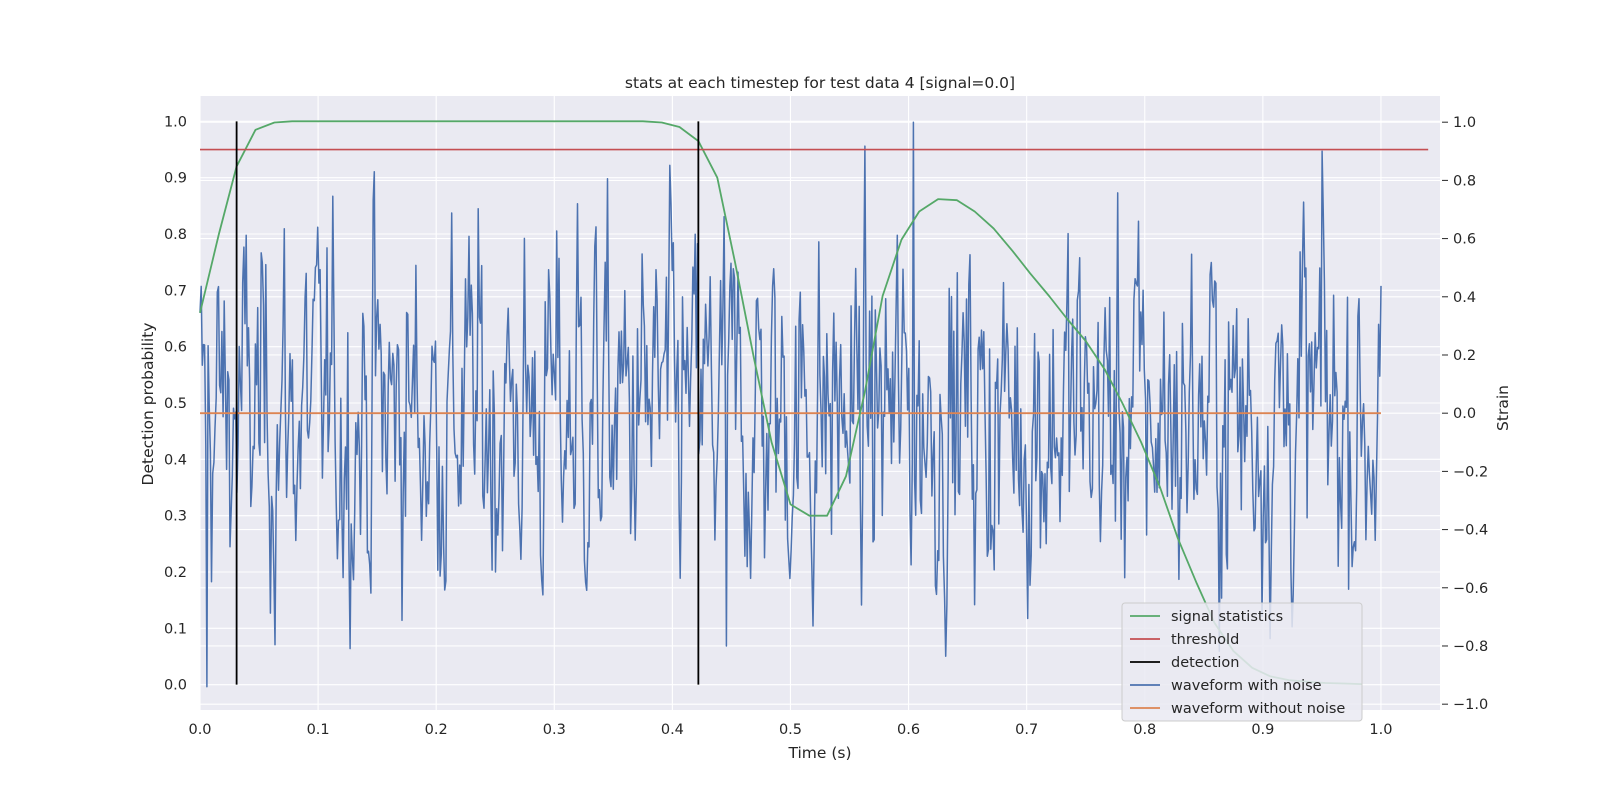 The height and width of the screenshot is (800, 1600). What do you see at coordinates (199, 730) in the screenshot?
I see `x-tick-label: 0.0` at bounding box center [199, 730].